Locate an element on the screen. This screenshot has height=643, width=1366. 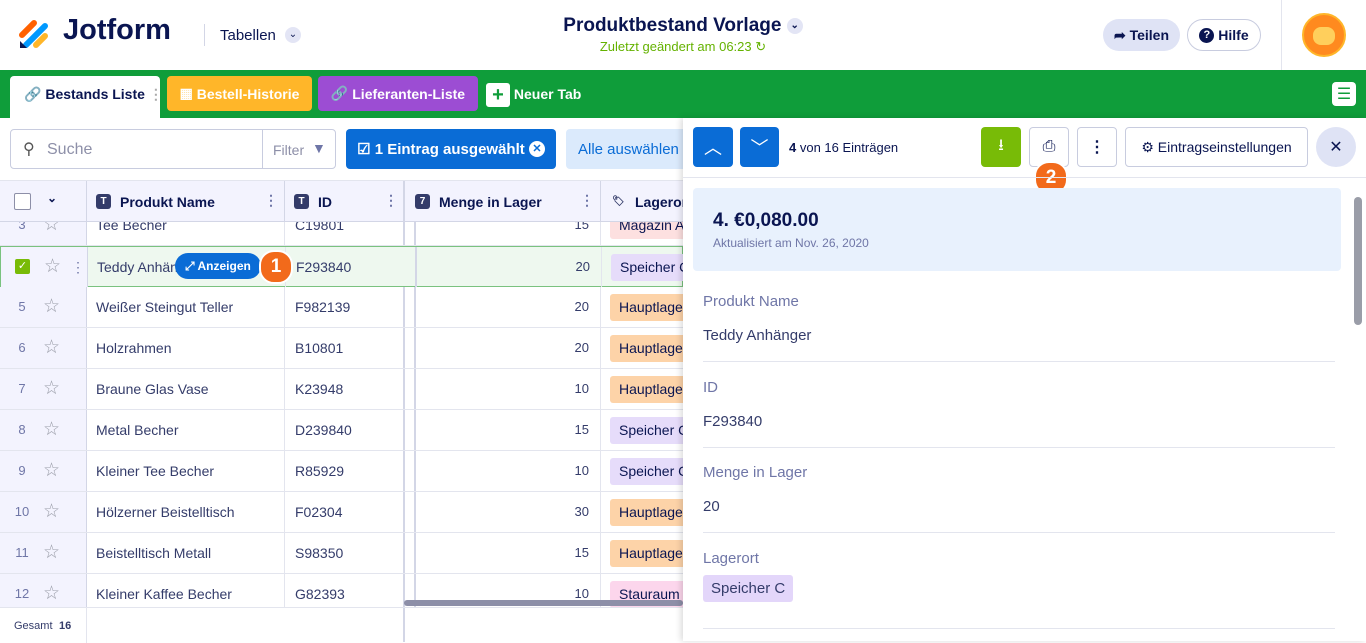
card-title: 4. €0,080.00 is located at coordinates (766, 220).